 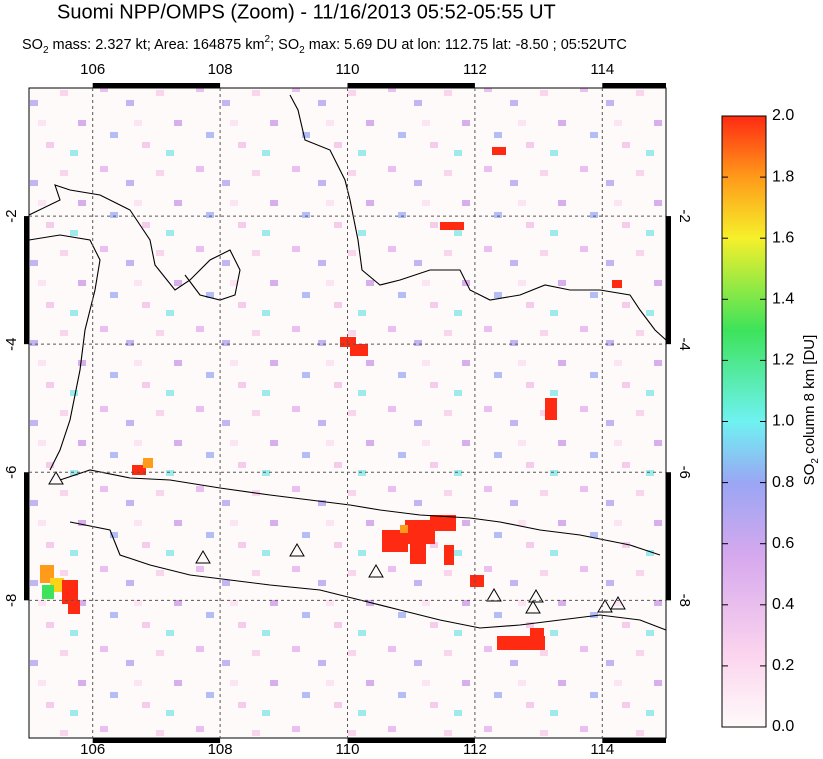 I want to click on colorbar-tick-label: 0.4, so click(x=783, y=604).